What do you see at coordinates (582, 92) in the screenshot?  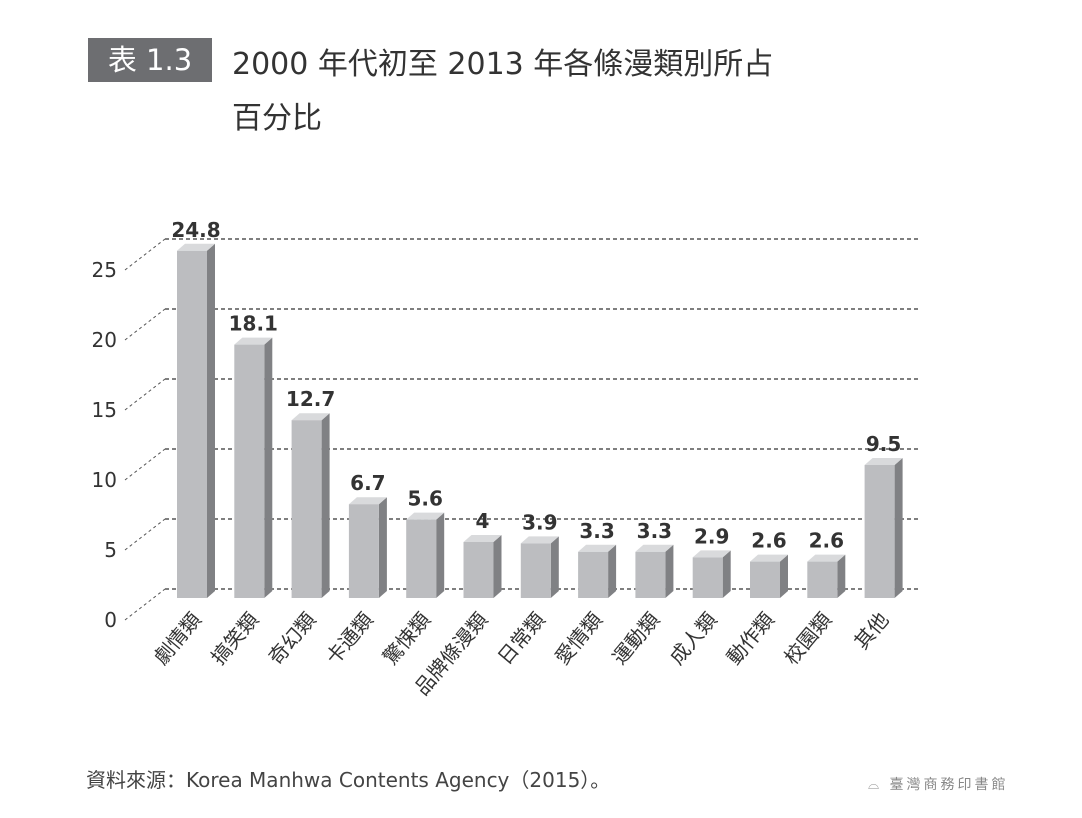 I see `chart-title: 2000 年代初至 2013 年各條漫類別所占 百分比` at bounding box center [582, 92].